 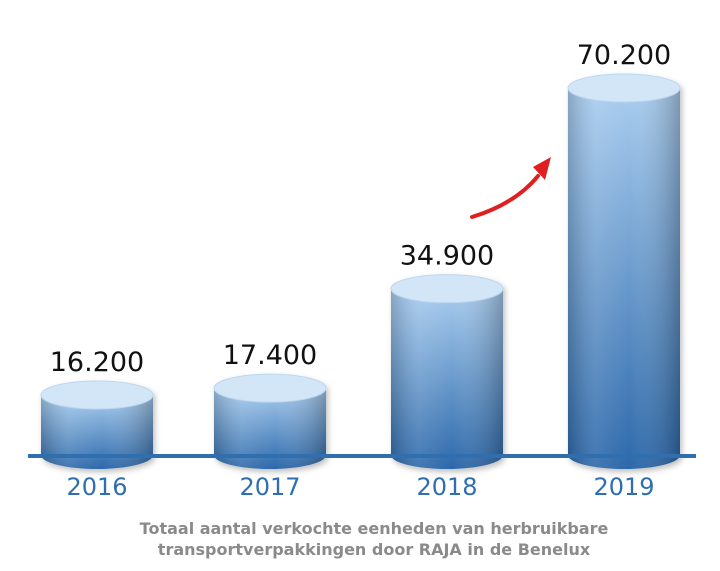 I want to click on bar-shade-2018, so click(x=447, y=378).